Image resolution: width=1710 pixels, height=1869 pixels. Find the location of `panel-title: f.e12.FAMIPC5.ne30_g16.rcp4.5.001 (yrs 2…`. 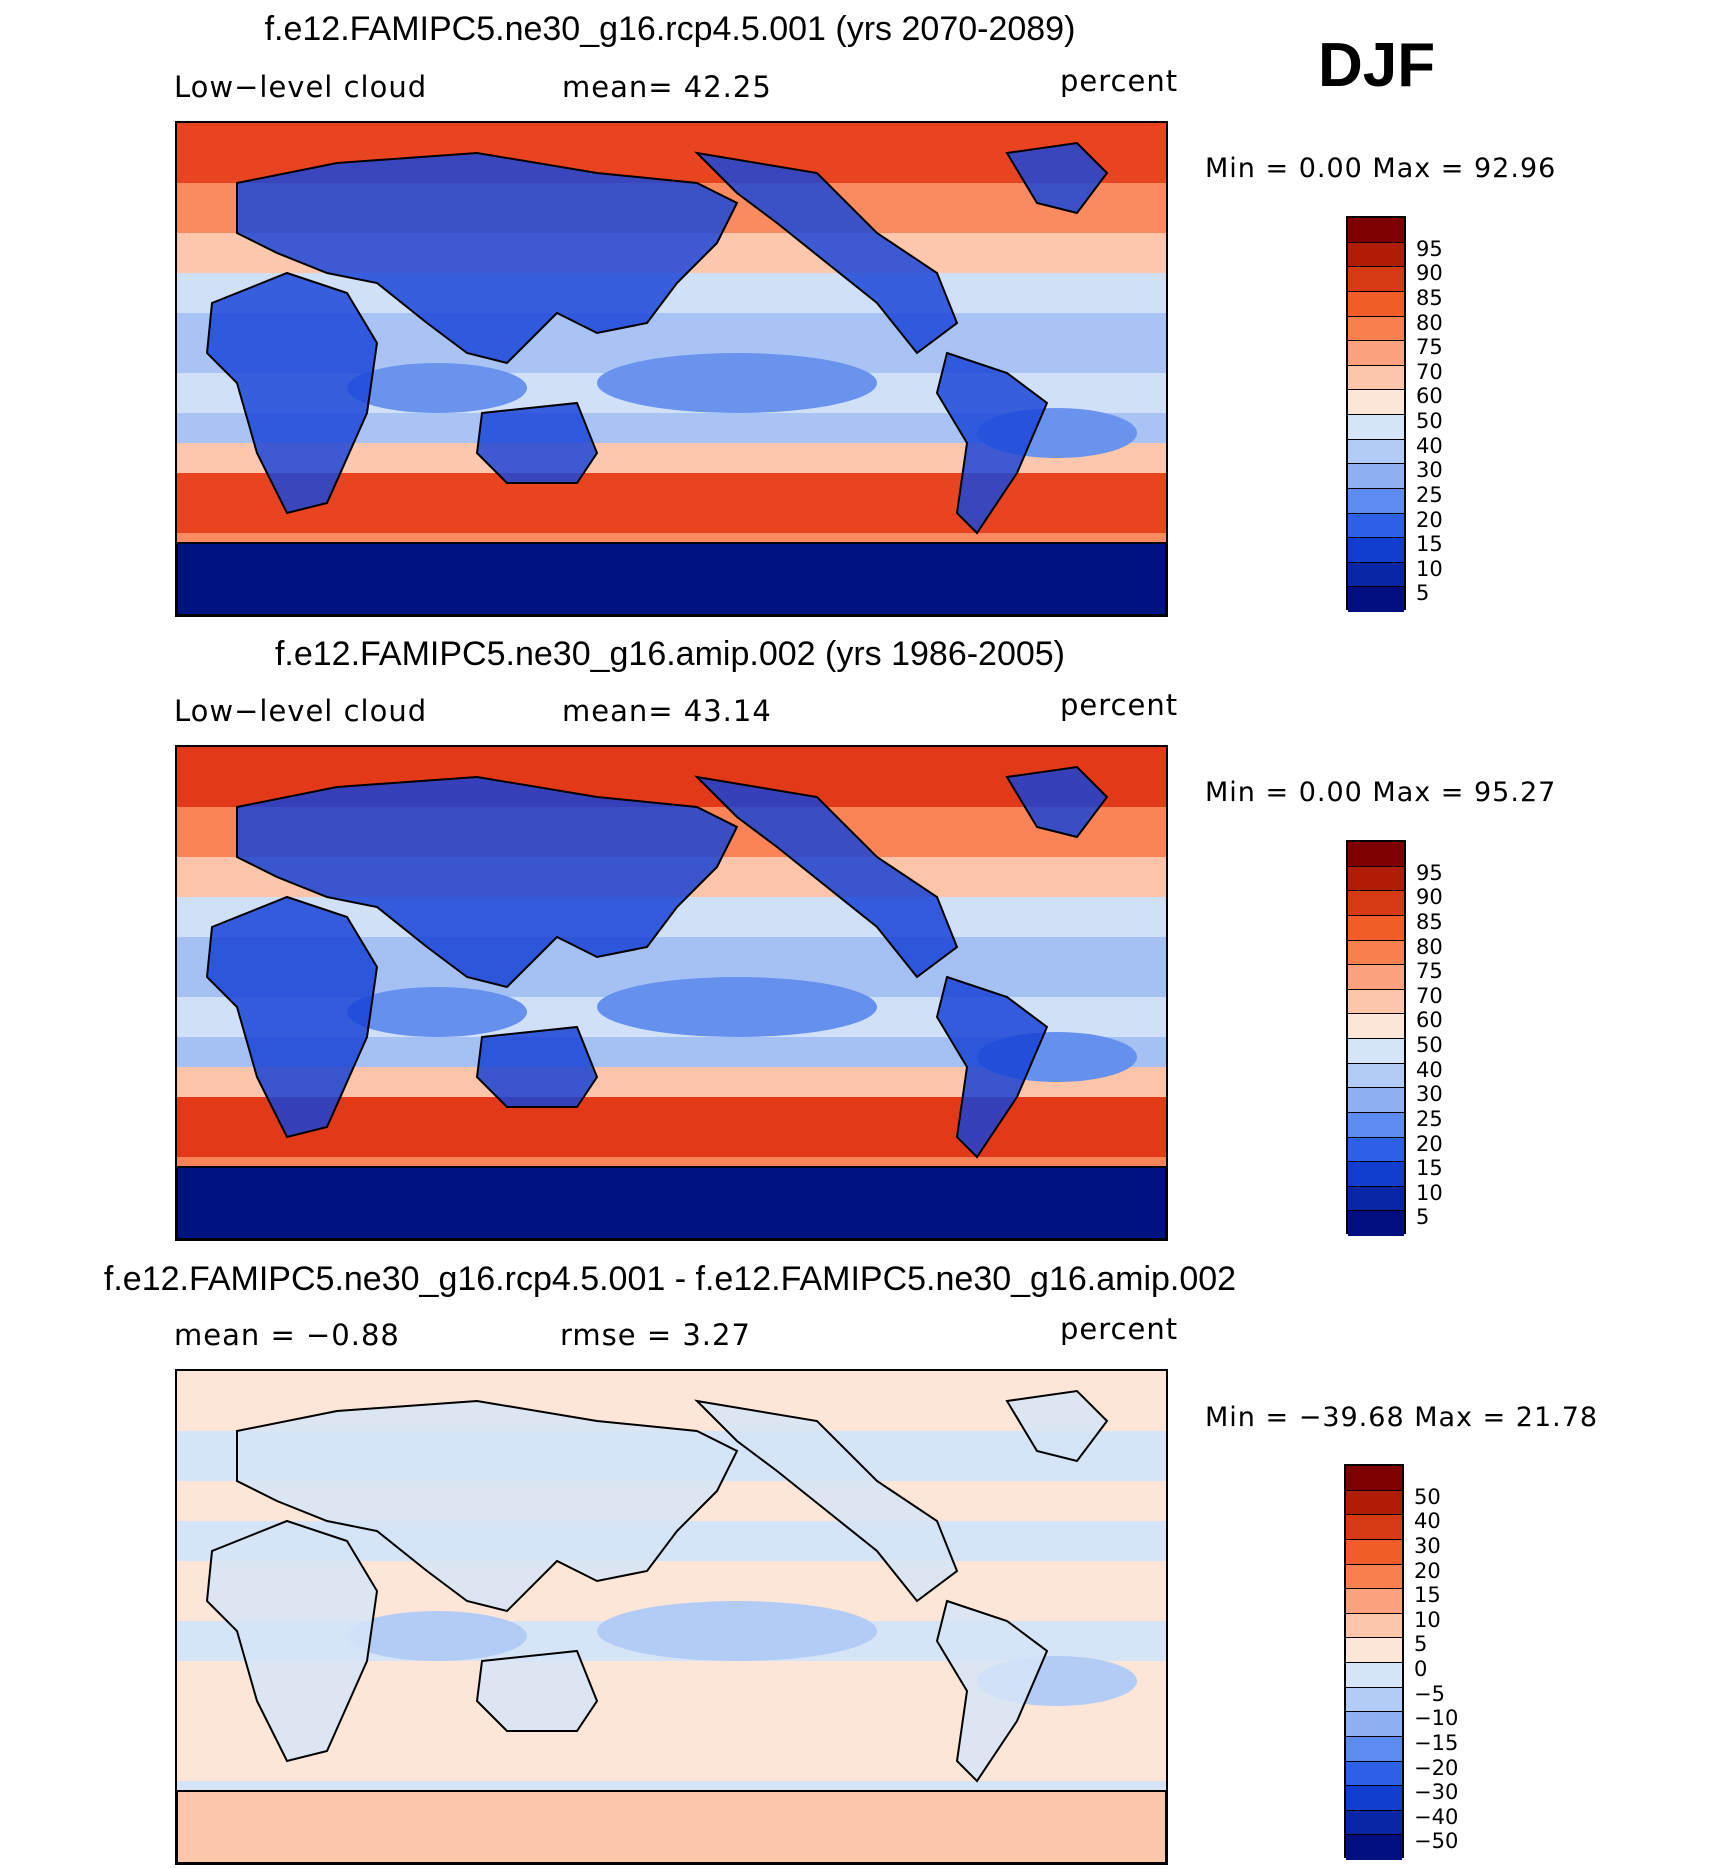

panel-title: f.e12.FAMIPC5.ne30_g16.rcp4.5.001 (yrs 2… is located at coordinates (670, 29).